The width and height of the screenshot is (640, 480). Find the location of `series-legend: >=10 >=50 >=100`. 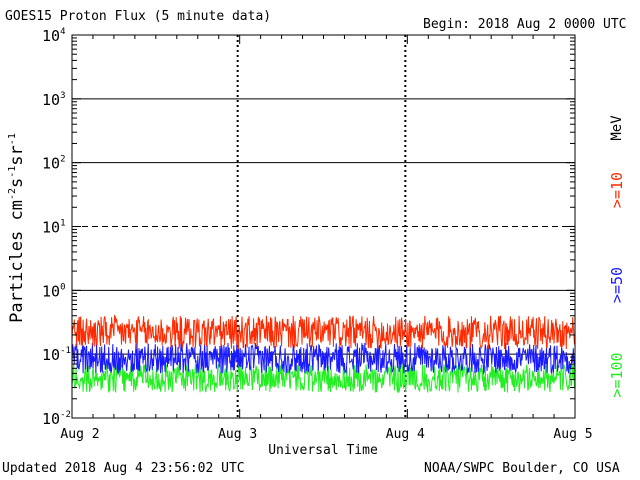

series-legend: >=10 >=50 >=100 is located at coordinates (617, 285).